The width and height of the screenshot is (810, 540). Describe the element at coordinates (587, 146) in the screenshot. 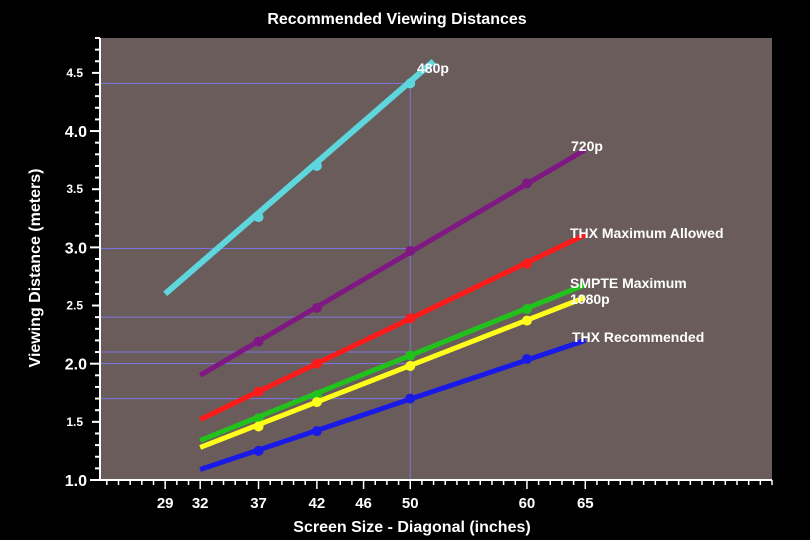

I see `series-label: 720p` at that location.